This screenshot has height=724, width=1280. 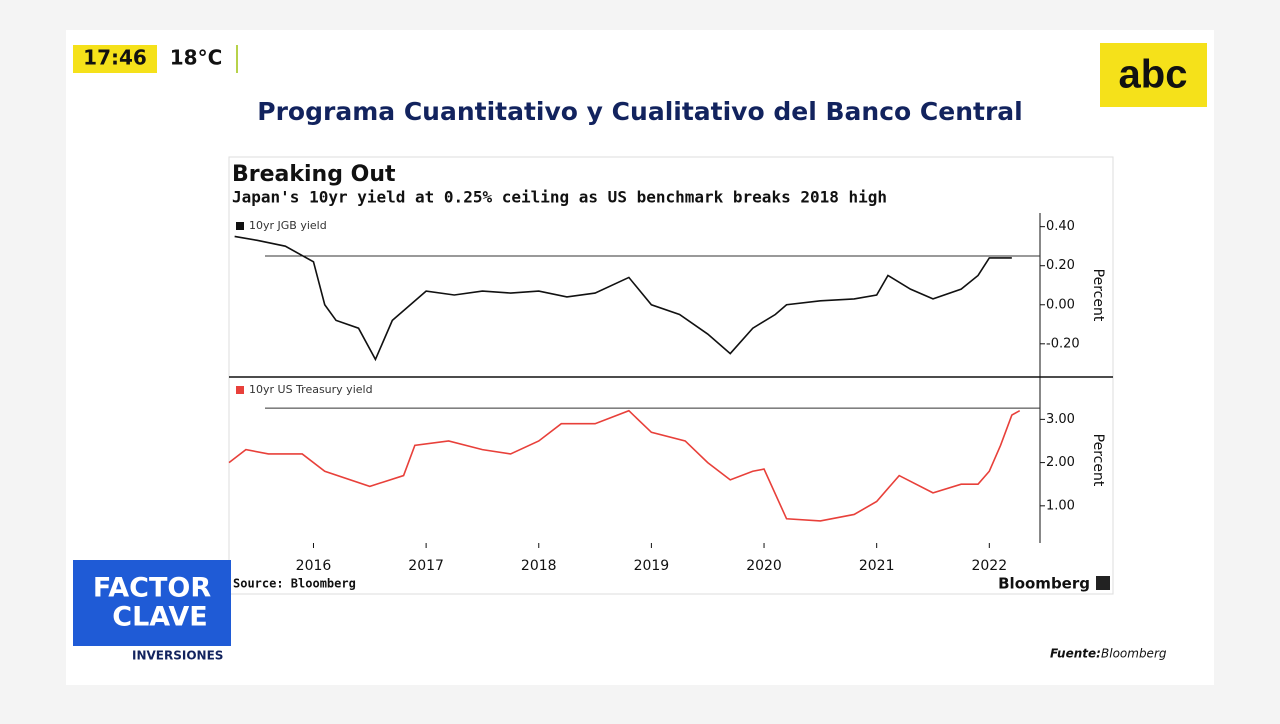 I want to click on time: 17:46, so click(x=115, y=58).